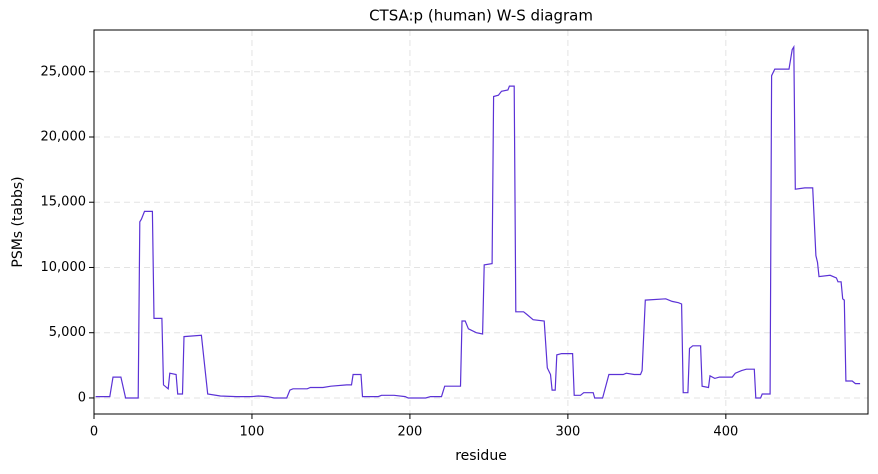  Describe the element at coordinates (567, 432) in the screenshot. I see `x-tick-label: 300` at that location.